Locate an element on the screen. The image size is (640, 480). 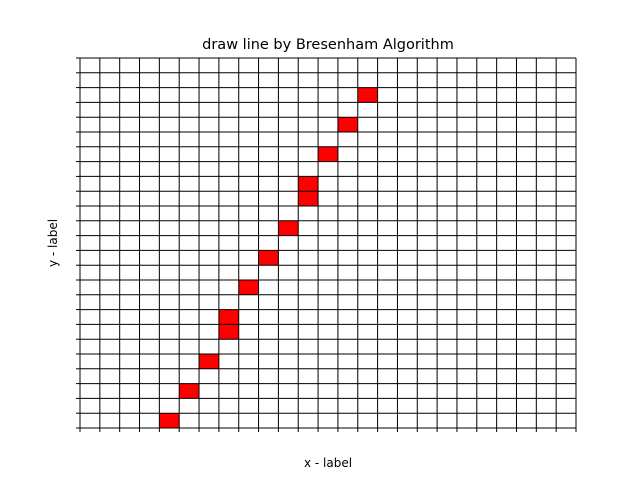
x-axis-label: x - label is located at coordinates (328, 463).